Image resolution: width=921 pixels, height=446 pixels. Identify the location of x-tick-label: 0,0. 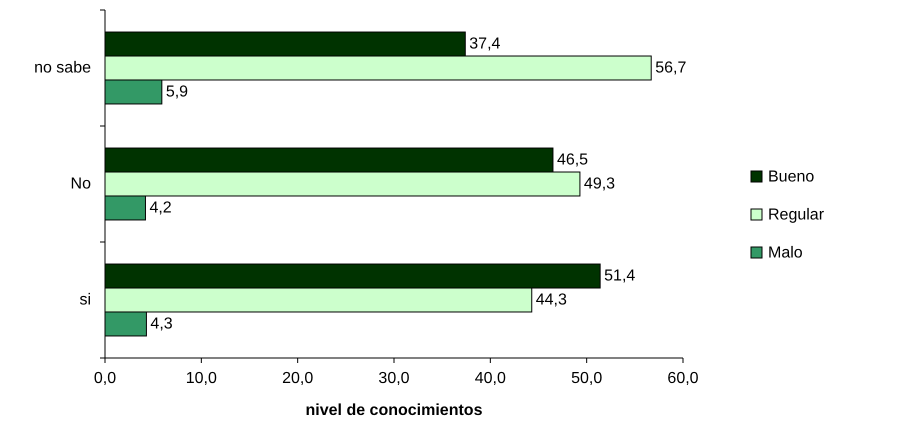
(105, 378).